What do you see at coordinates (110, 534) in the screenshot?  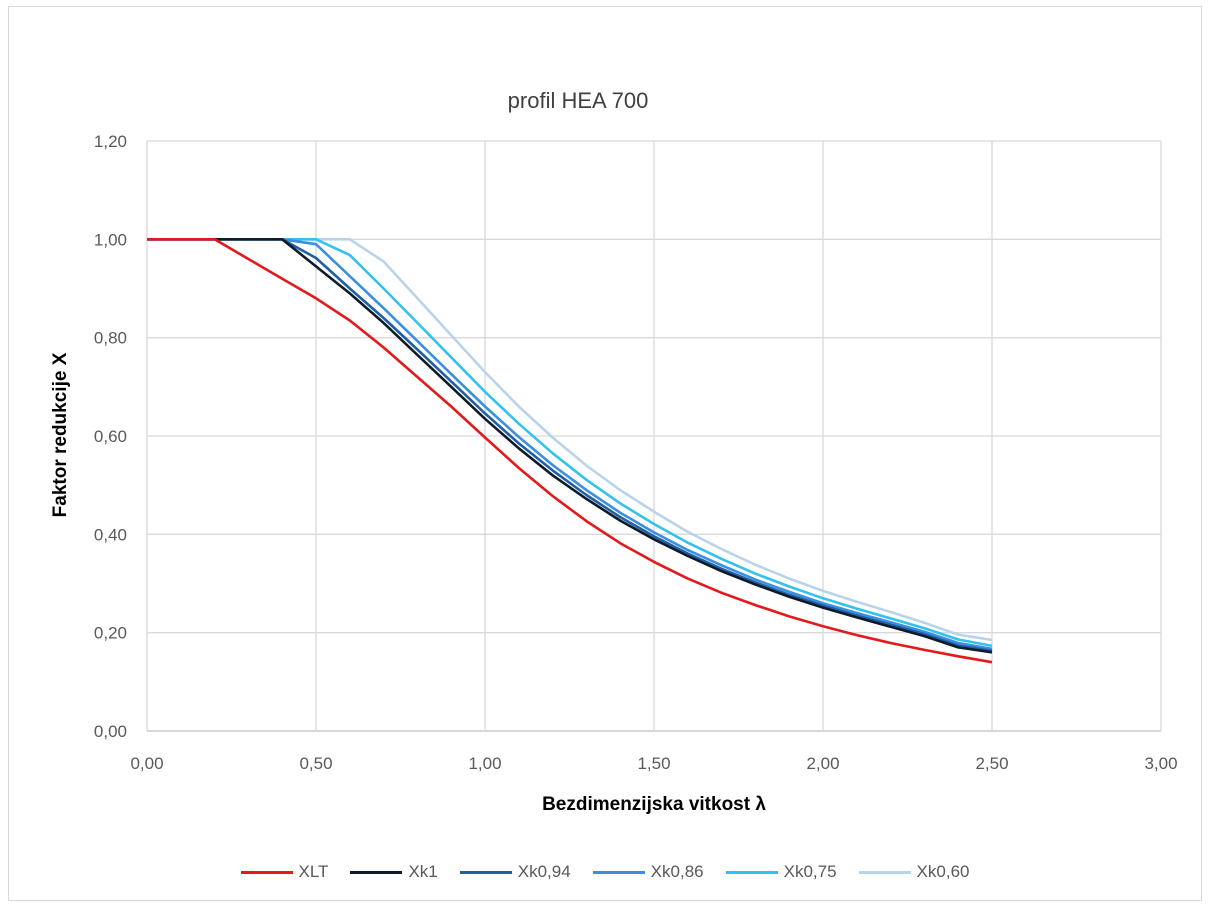 I see `y-tick-label: 0,40` at bounding box center [110, 534].